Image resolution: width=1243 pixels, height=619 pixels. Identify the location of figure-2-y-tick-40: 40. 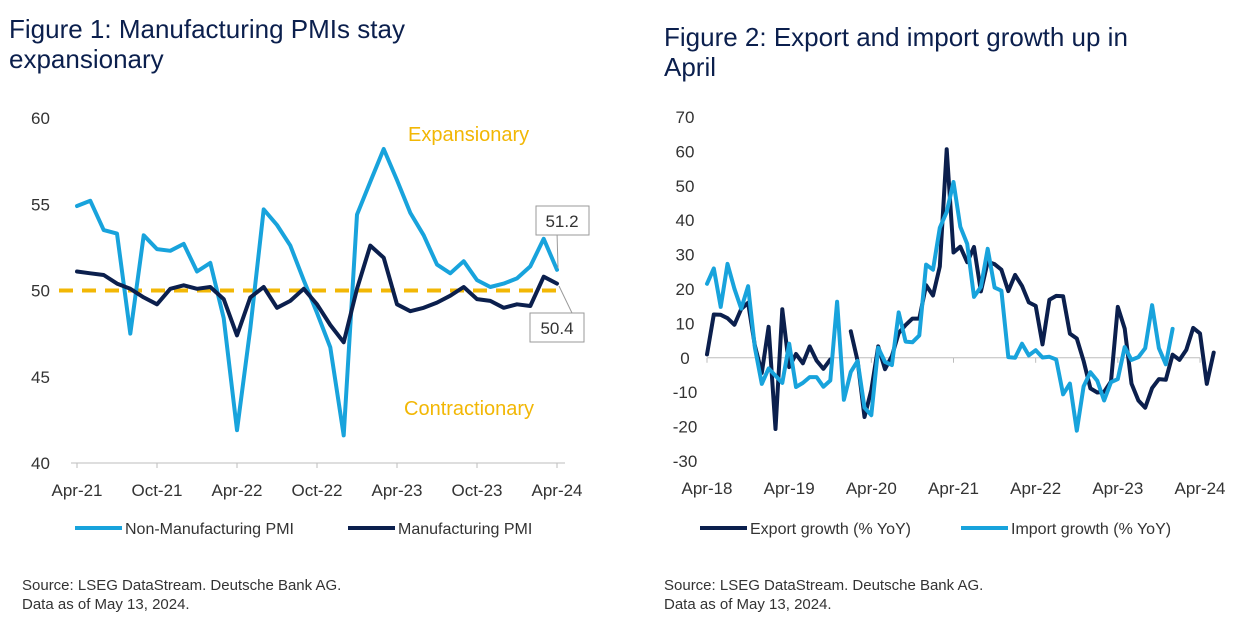
(685, 220).